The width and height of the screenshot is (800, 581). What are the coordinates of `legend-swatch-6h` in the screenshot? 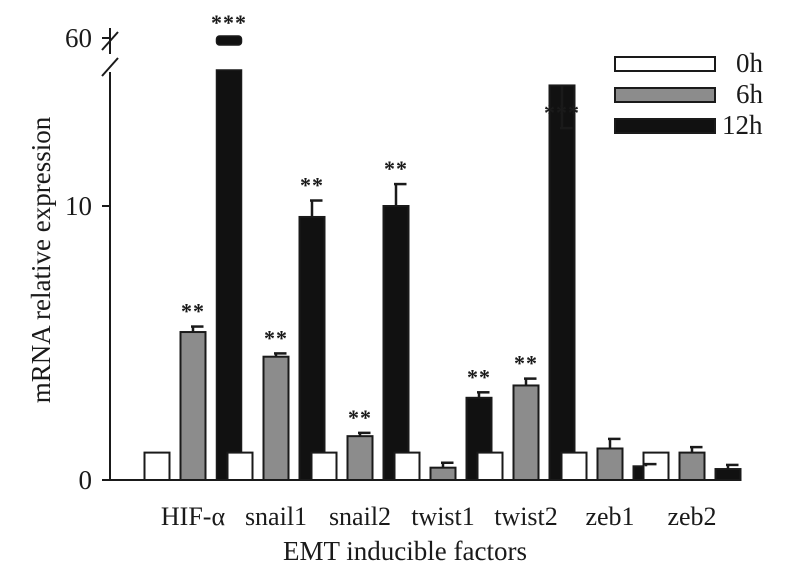 It's located at (665, 95).